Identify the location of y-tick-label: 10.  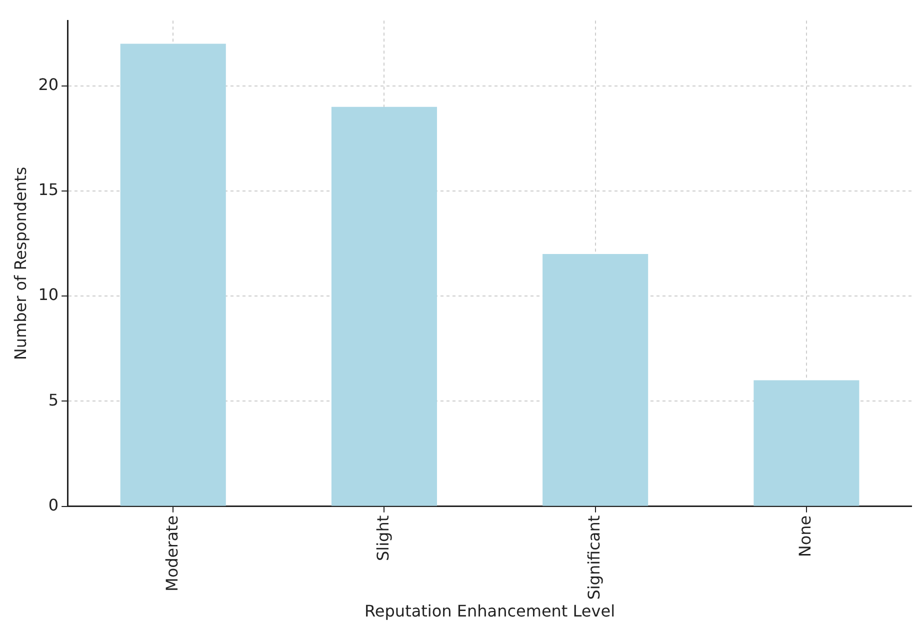
(48, 294).